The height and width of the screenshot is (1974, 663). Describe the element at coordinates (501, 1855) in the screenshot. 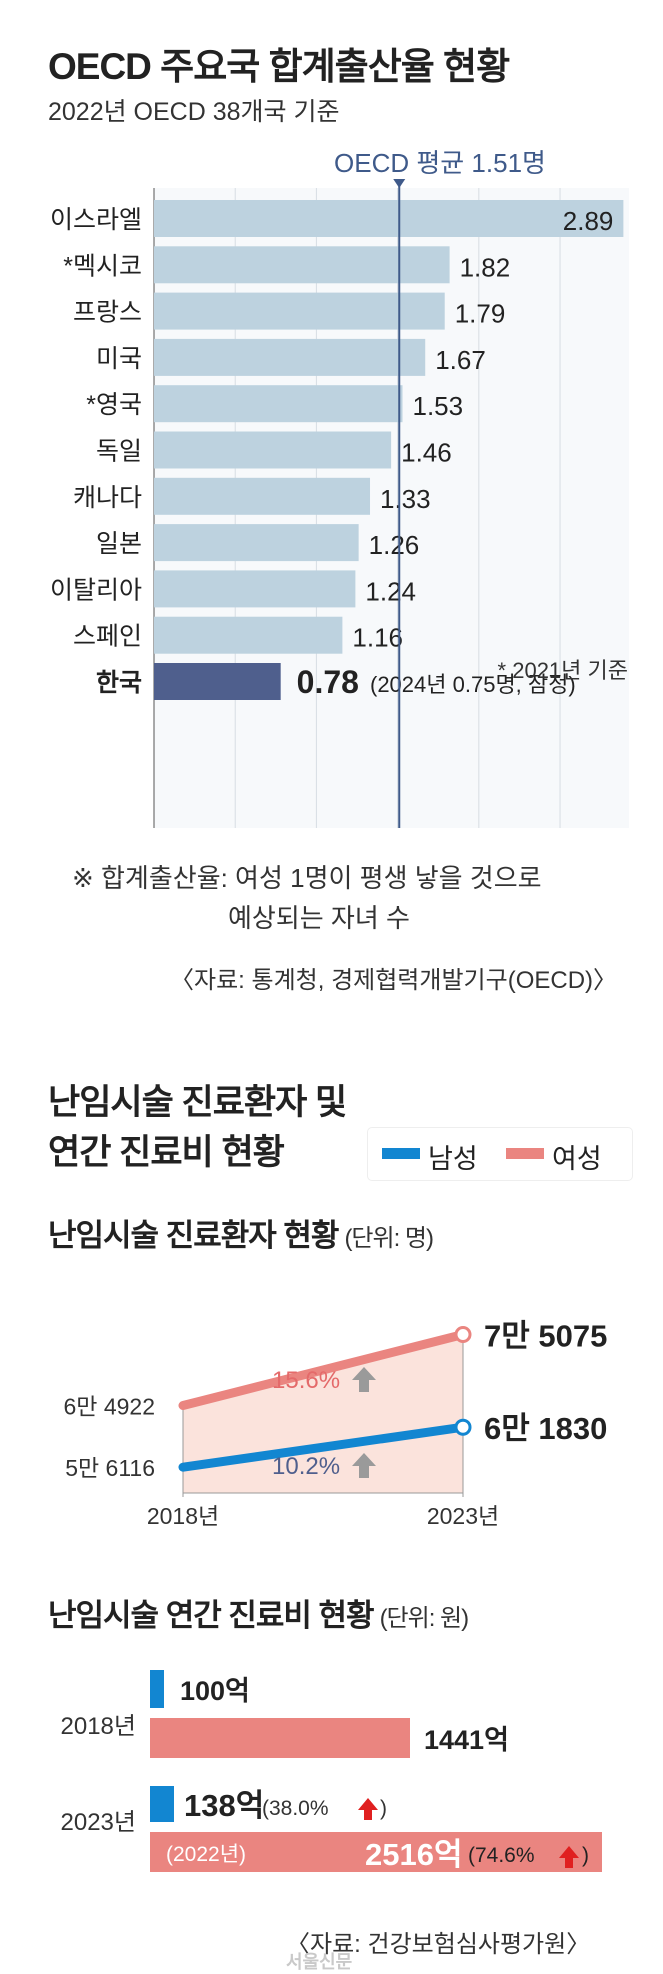

I see `female-change-2023: (74.6%` at that location.